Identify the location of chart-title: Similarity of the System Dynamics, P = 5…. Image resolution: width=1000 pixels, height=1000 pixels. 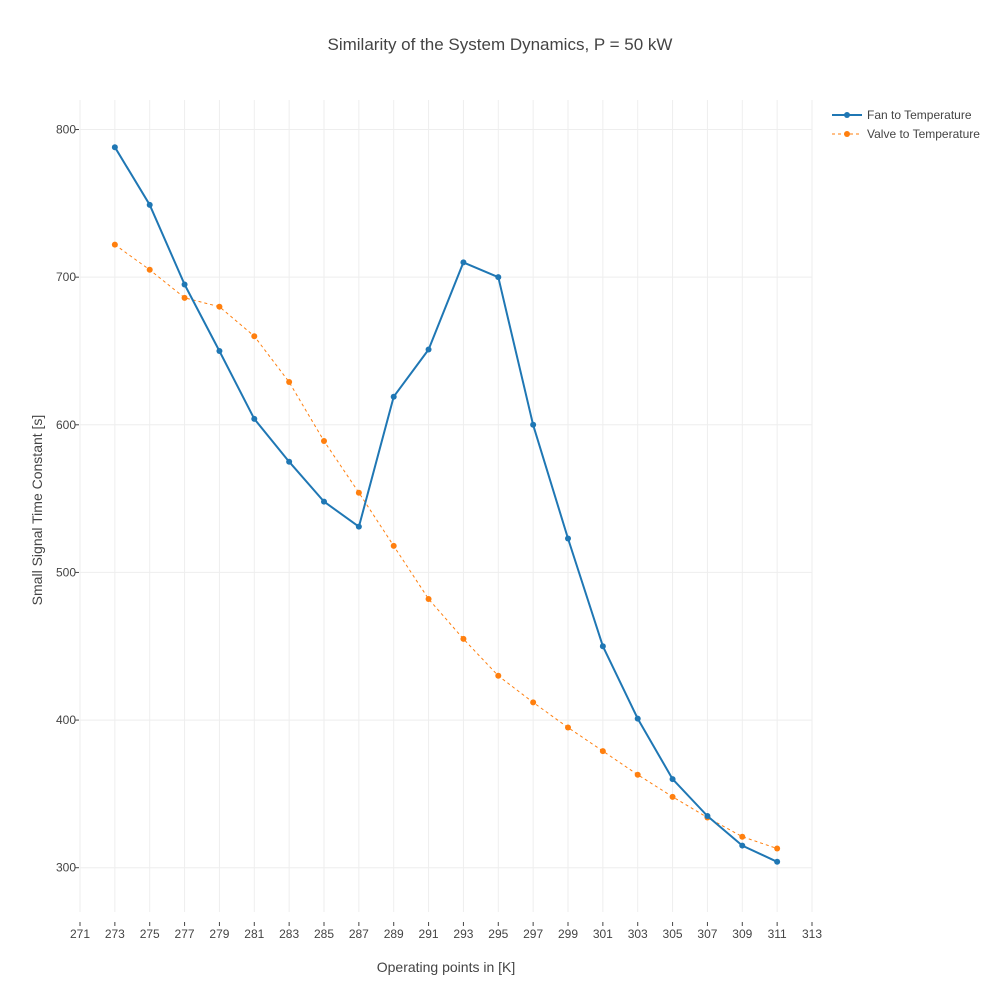
(500, 44).